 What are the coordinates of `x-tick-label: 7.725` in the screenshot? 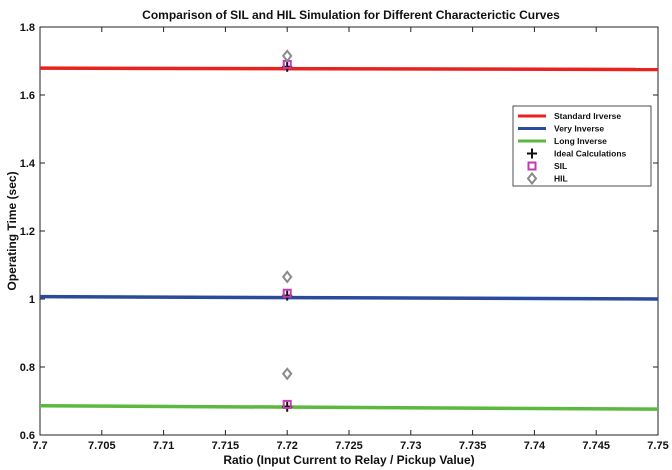 It's located at (349, 446).